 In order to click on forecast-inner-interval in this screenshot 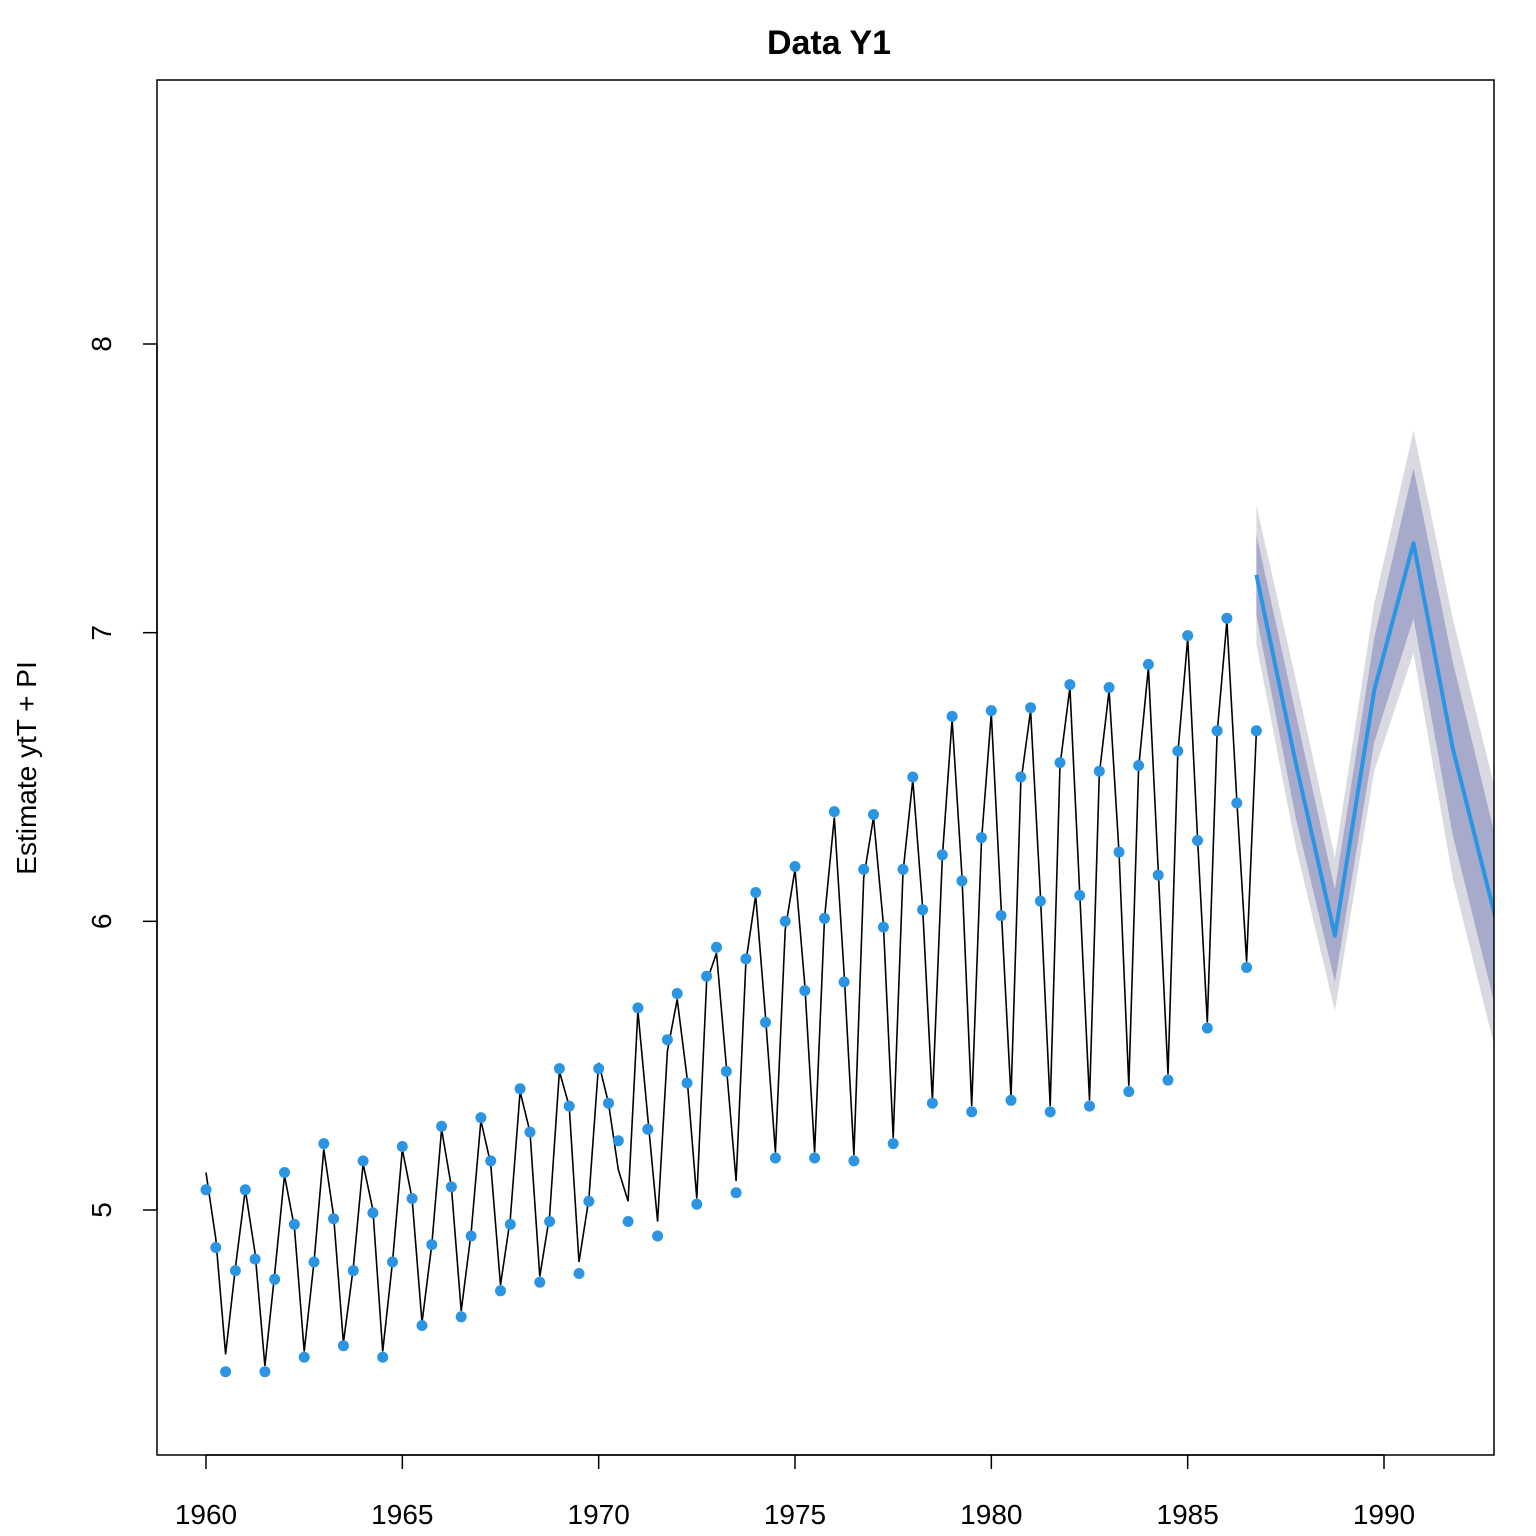, I will do `click(1375, 735)`.